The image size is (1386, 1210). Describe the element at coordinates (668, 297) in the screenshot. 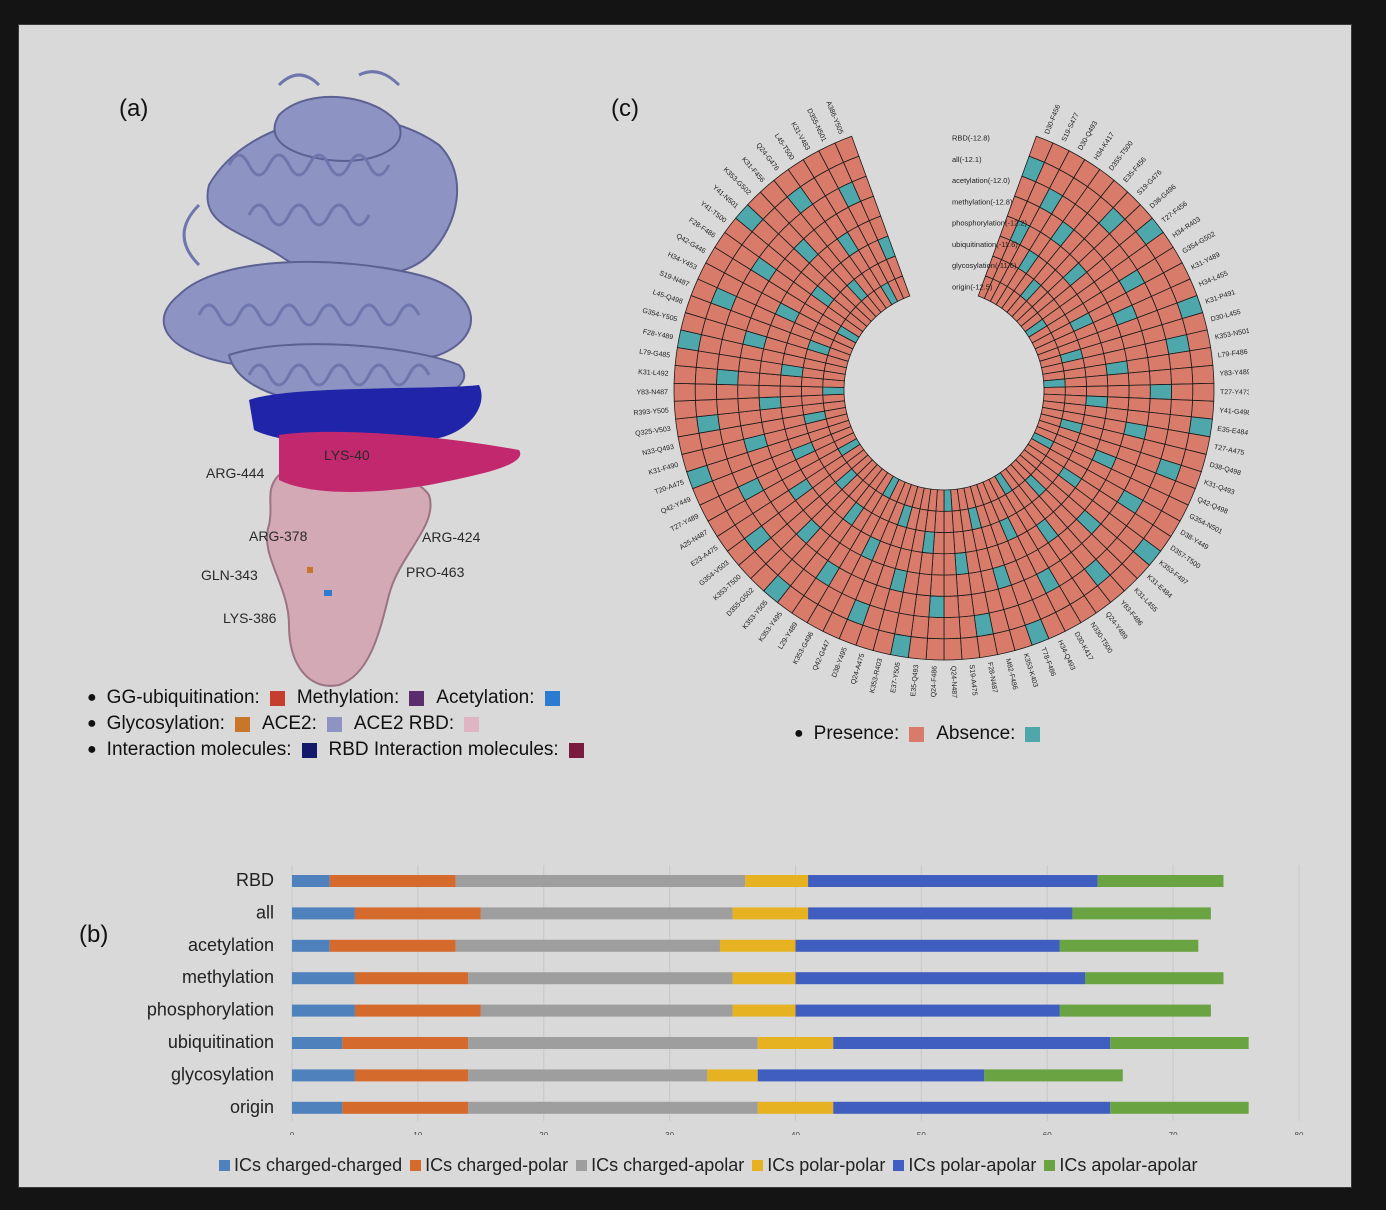

I see `pair-label: L45-Q498` at that location.